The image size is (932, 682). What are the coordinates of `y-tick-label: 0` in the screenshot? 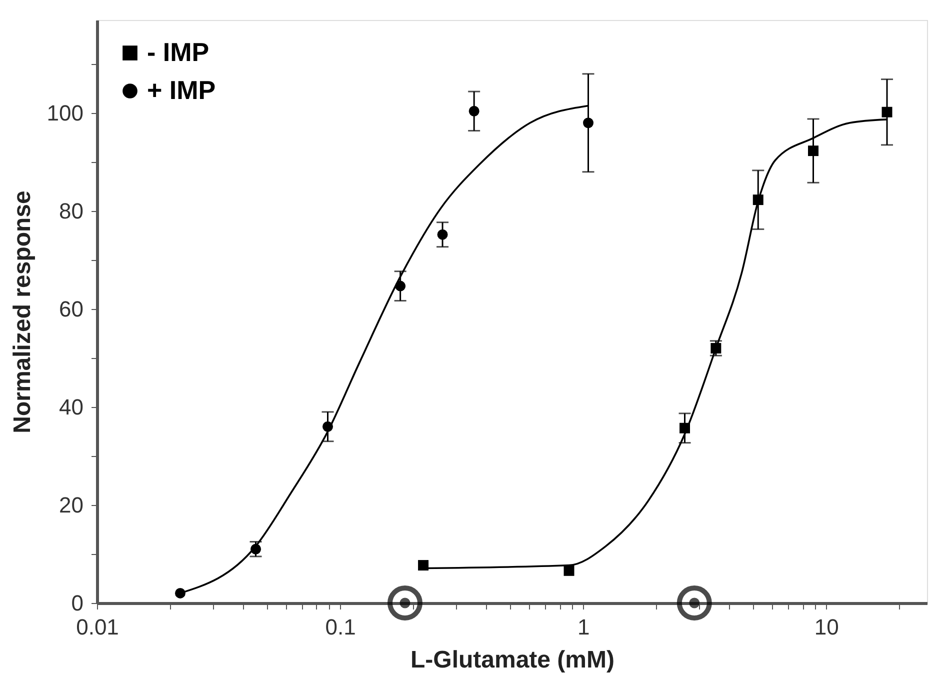 It's located at (77, 603).